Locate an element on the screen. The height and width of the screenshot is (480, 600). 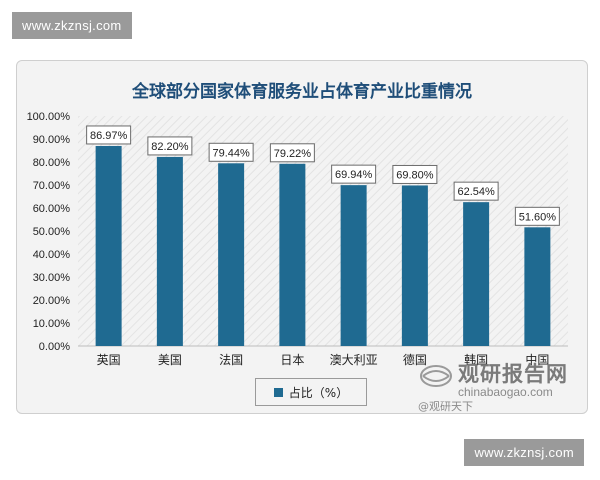
y-tick-label: 90.00% is located at coordinates (52, 140).